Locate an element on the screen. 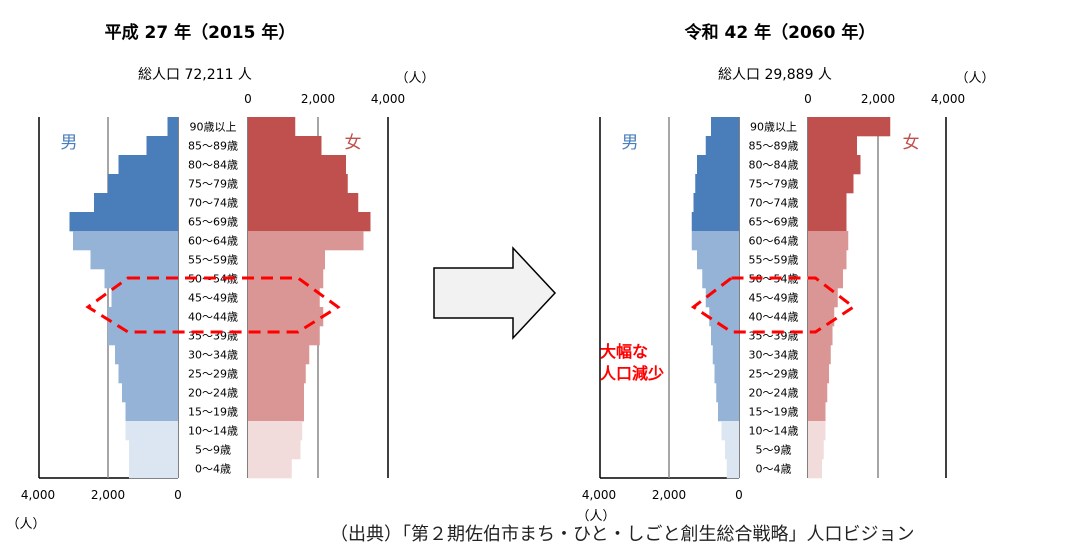 The height and width of the screenshot is (548, 1073). female-tick-label: 2,000 is located at coordinates (318, 99).